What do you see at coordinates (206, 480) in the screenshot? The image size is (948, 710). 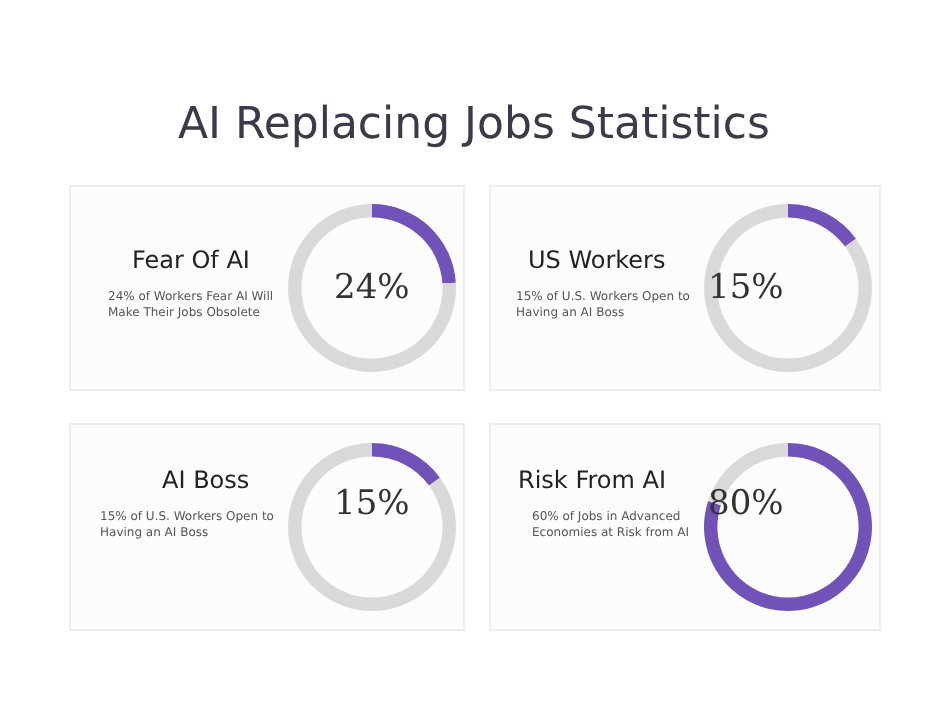 I see `text: AI Boss` at bounding box center [206, 480].